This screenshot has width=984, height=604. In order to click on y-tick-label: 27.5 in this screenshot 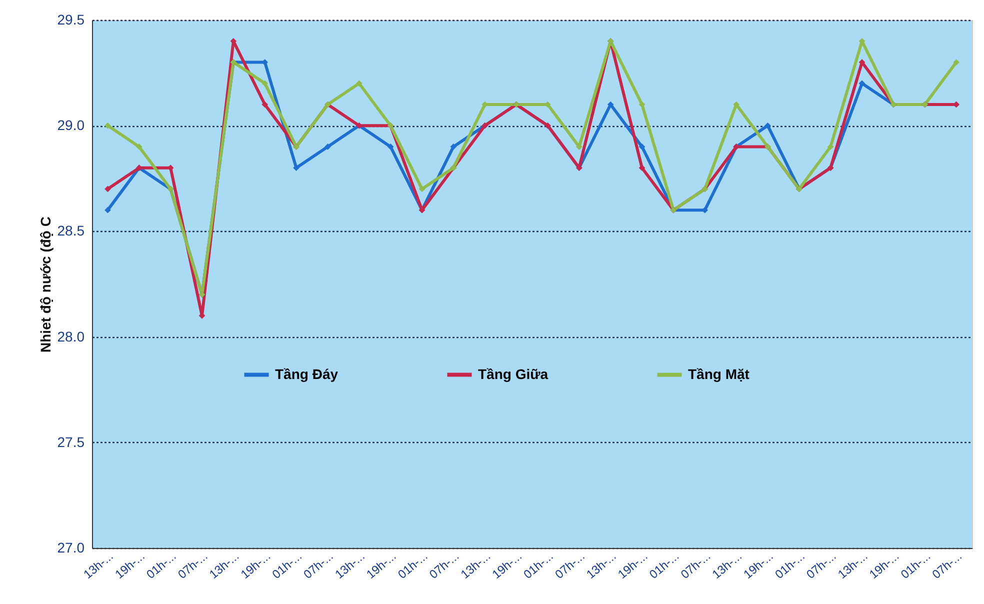, I will do `click(71, 442)`.